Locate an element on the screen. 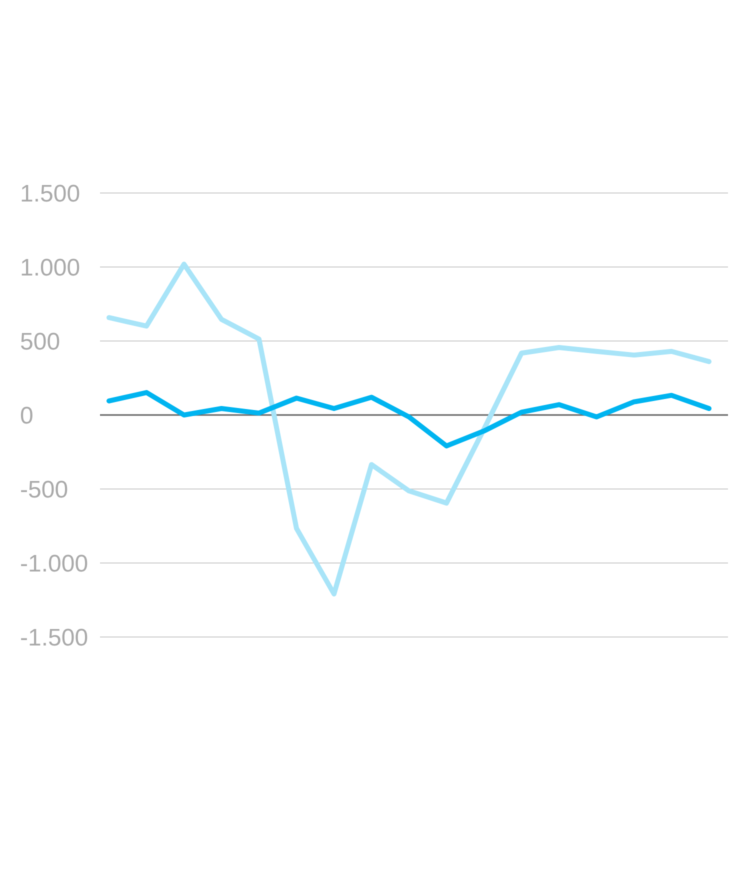 This screenshot has width=750, height=878. y-tick-label: 1.500 is located at coordinates (50, 194).